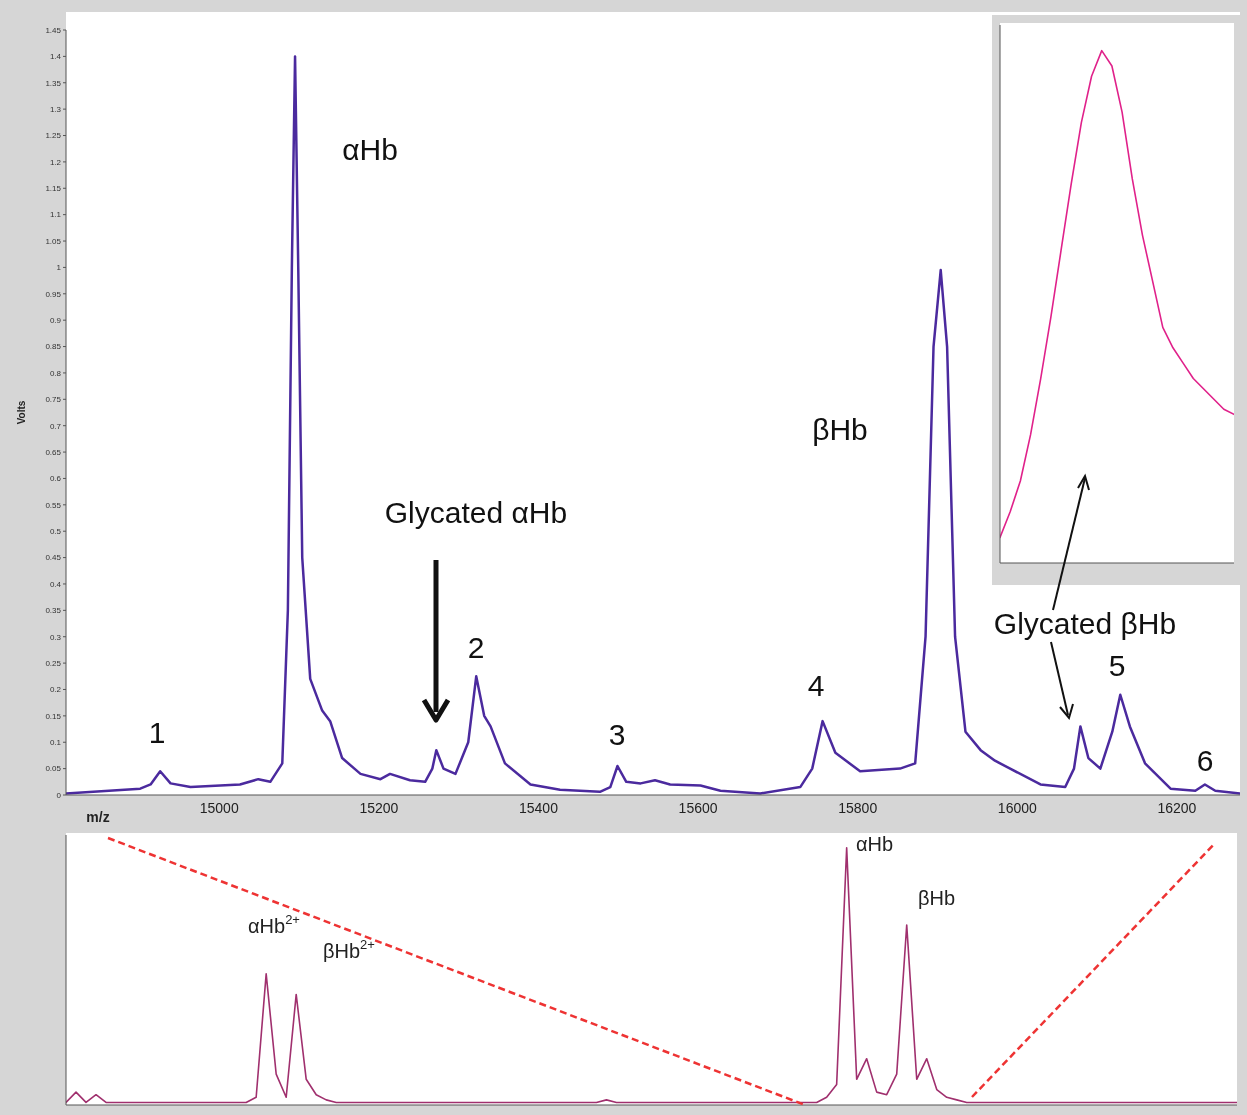  What do you see at coordinates (617, 734) in the screenshot?
I see `annotation: 3` at bounding box center [617, 734].